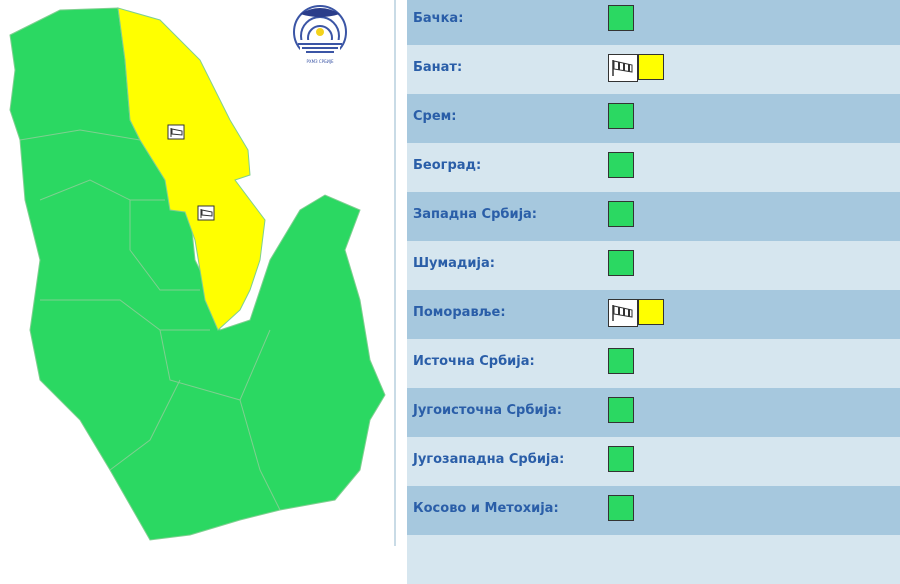 This screenshot has width=900, height=584. What do you see at coordinates (475, 214) in the screenshot?
I see `region-label: Западна Србија:` at bounding box center [475, 214].